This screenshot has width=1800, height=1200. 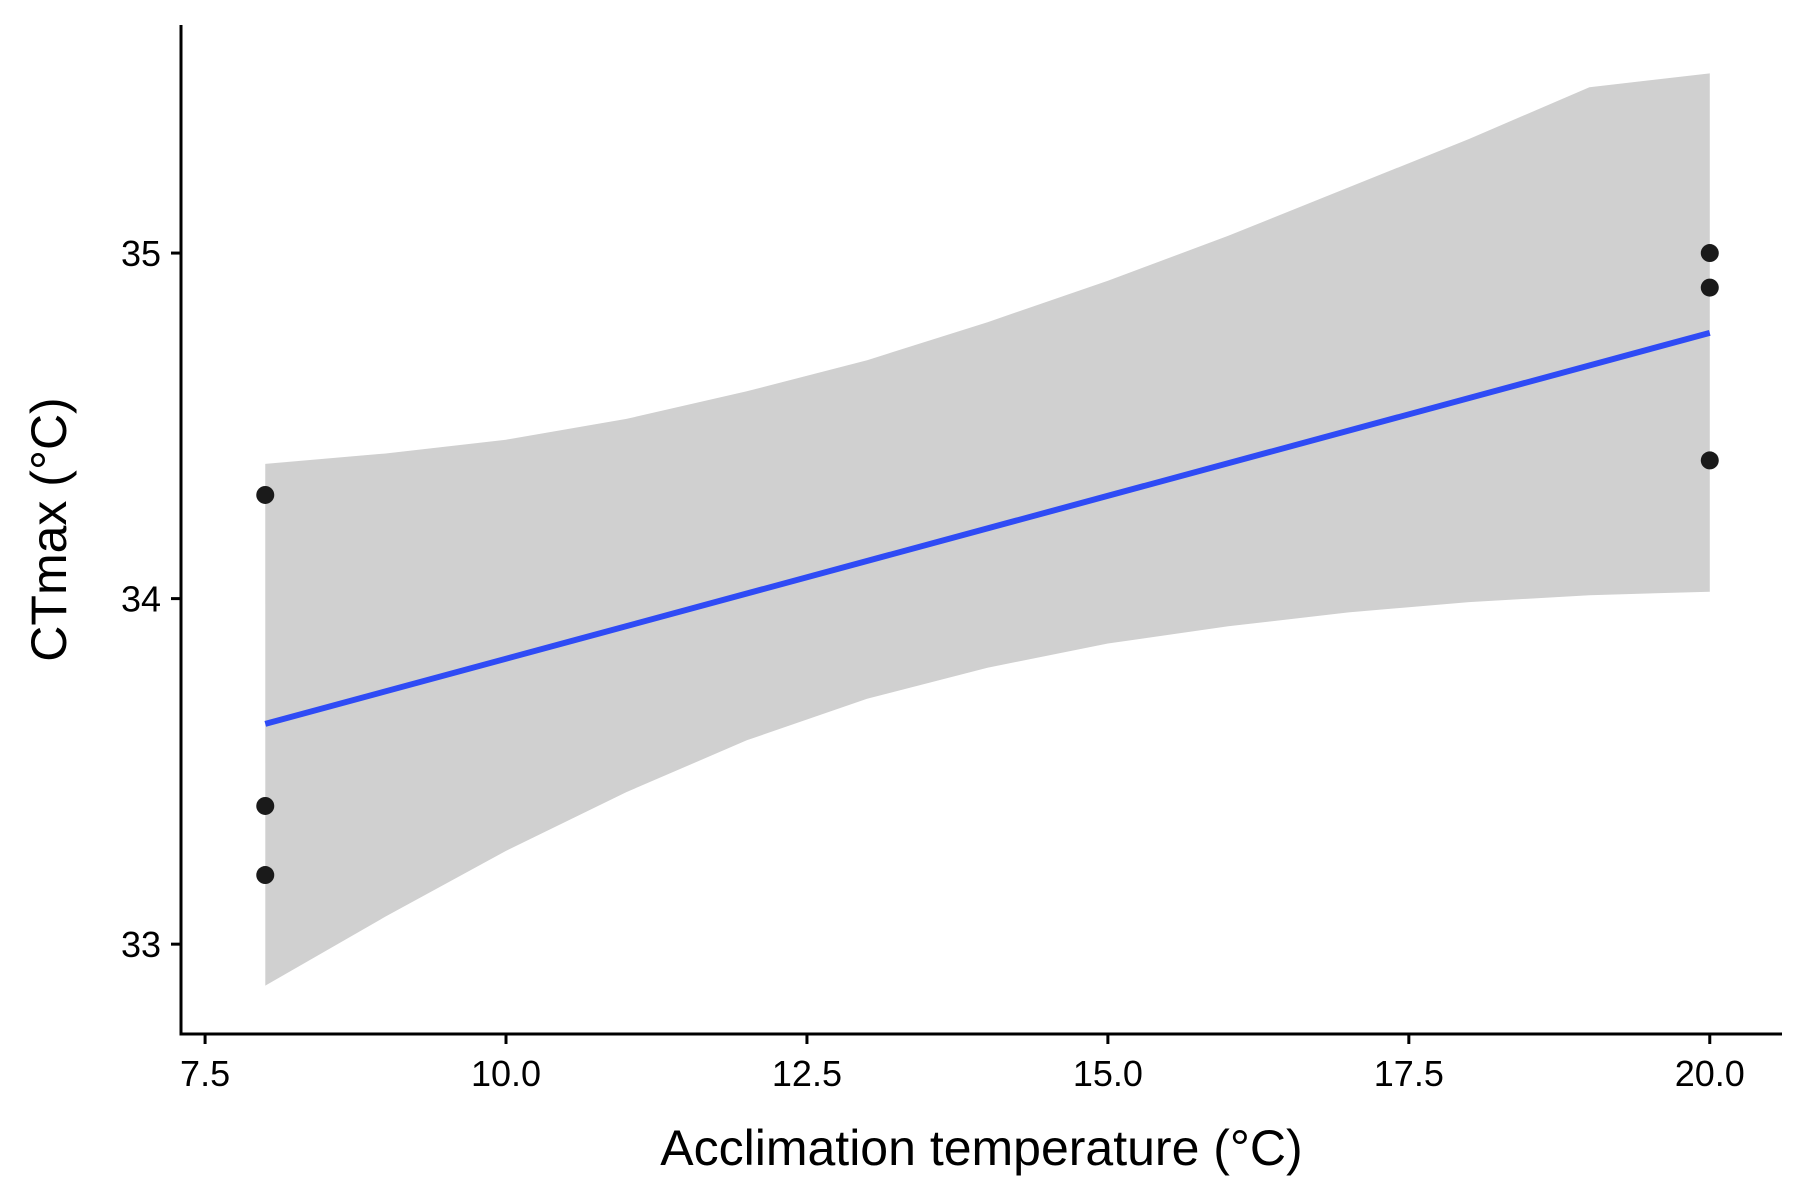 I want to click on x-axis-title: Acclimation temperature (°C), so click(x=981, y=1148).